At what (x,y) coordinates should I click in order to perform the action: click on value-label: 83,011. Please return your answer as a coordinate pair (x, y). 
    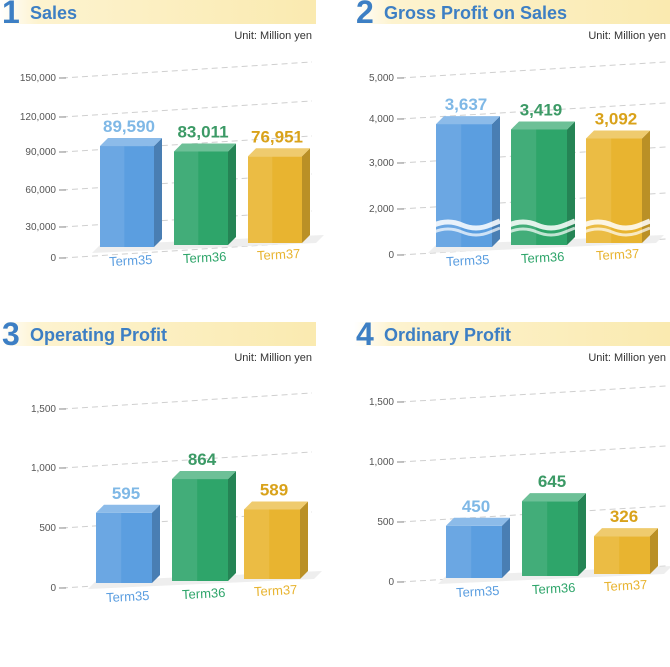
    Looking at the image, I should click on (202, 131).